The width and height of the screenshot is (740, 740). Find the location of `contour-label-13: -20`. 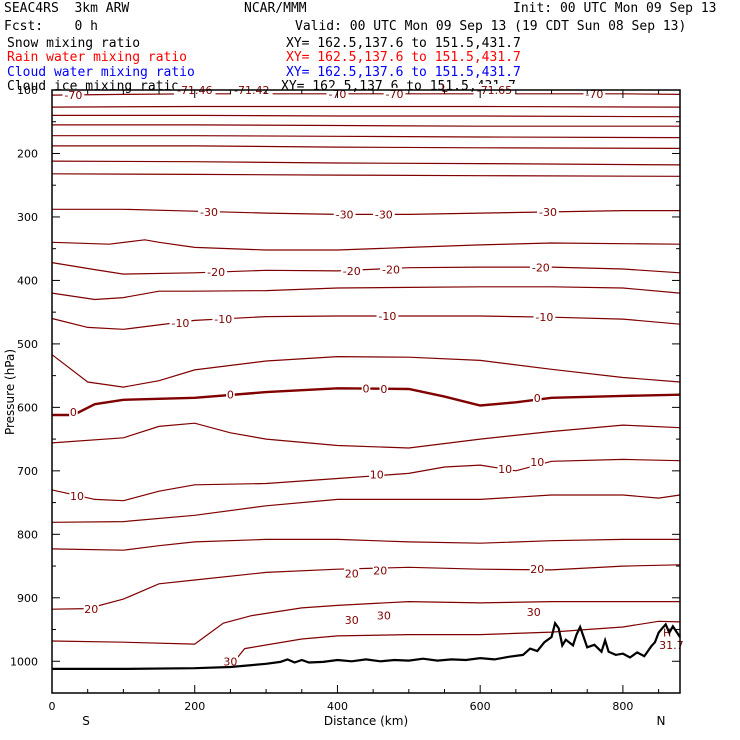

contour-label-13: -20 is located at coordinates (391, 270).